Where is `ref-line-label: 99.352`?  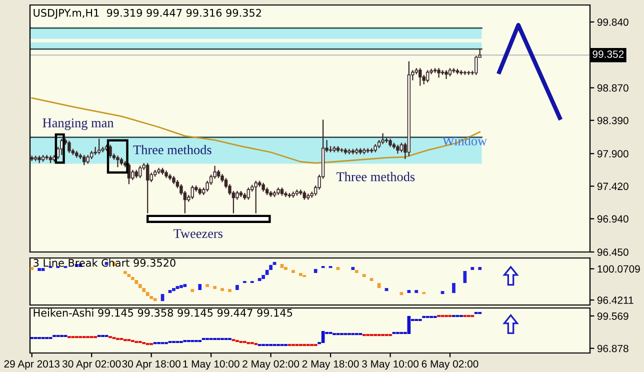 ref-line-label: 99.352 is located at coordinates (608, 54).